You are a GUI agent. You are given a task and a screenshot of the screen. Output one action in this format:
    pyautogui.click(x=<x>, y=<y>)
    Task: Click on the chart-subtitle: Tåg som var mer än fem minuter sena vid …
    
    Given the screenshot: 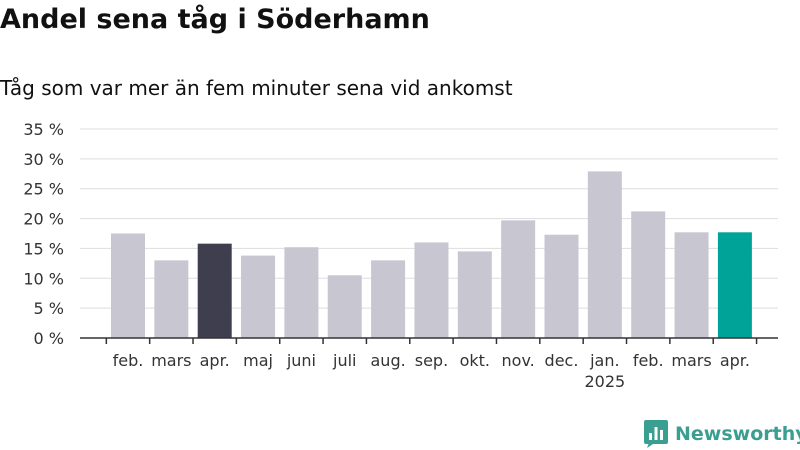 What is the action you would take?
    pyautogui.click(x=256, y=88)
    